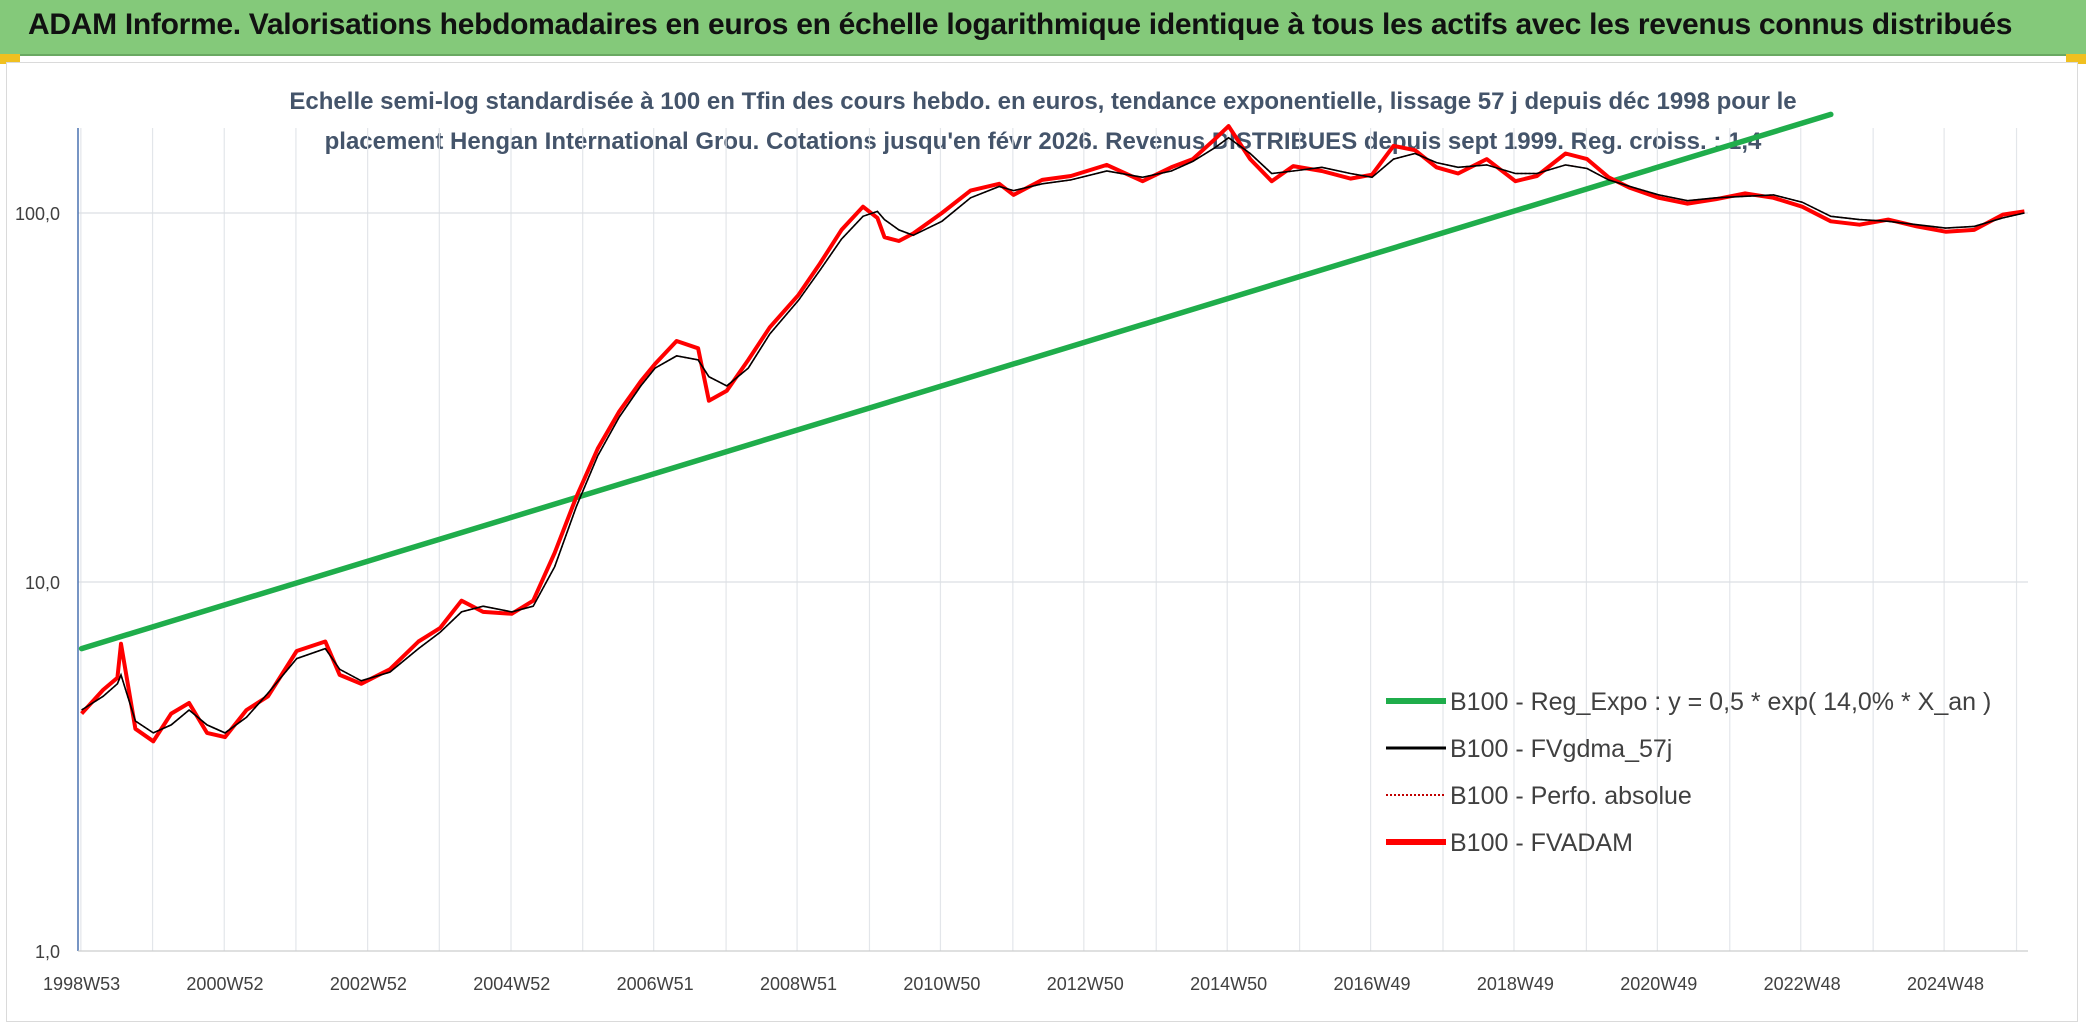  I want to click on x-tick-label: 2000W52, so click(224, 984).